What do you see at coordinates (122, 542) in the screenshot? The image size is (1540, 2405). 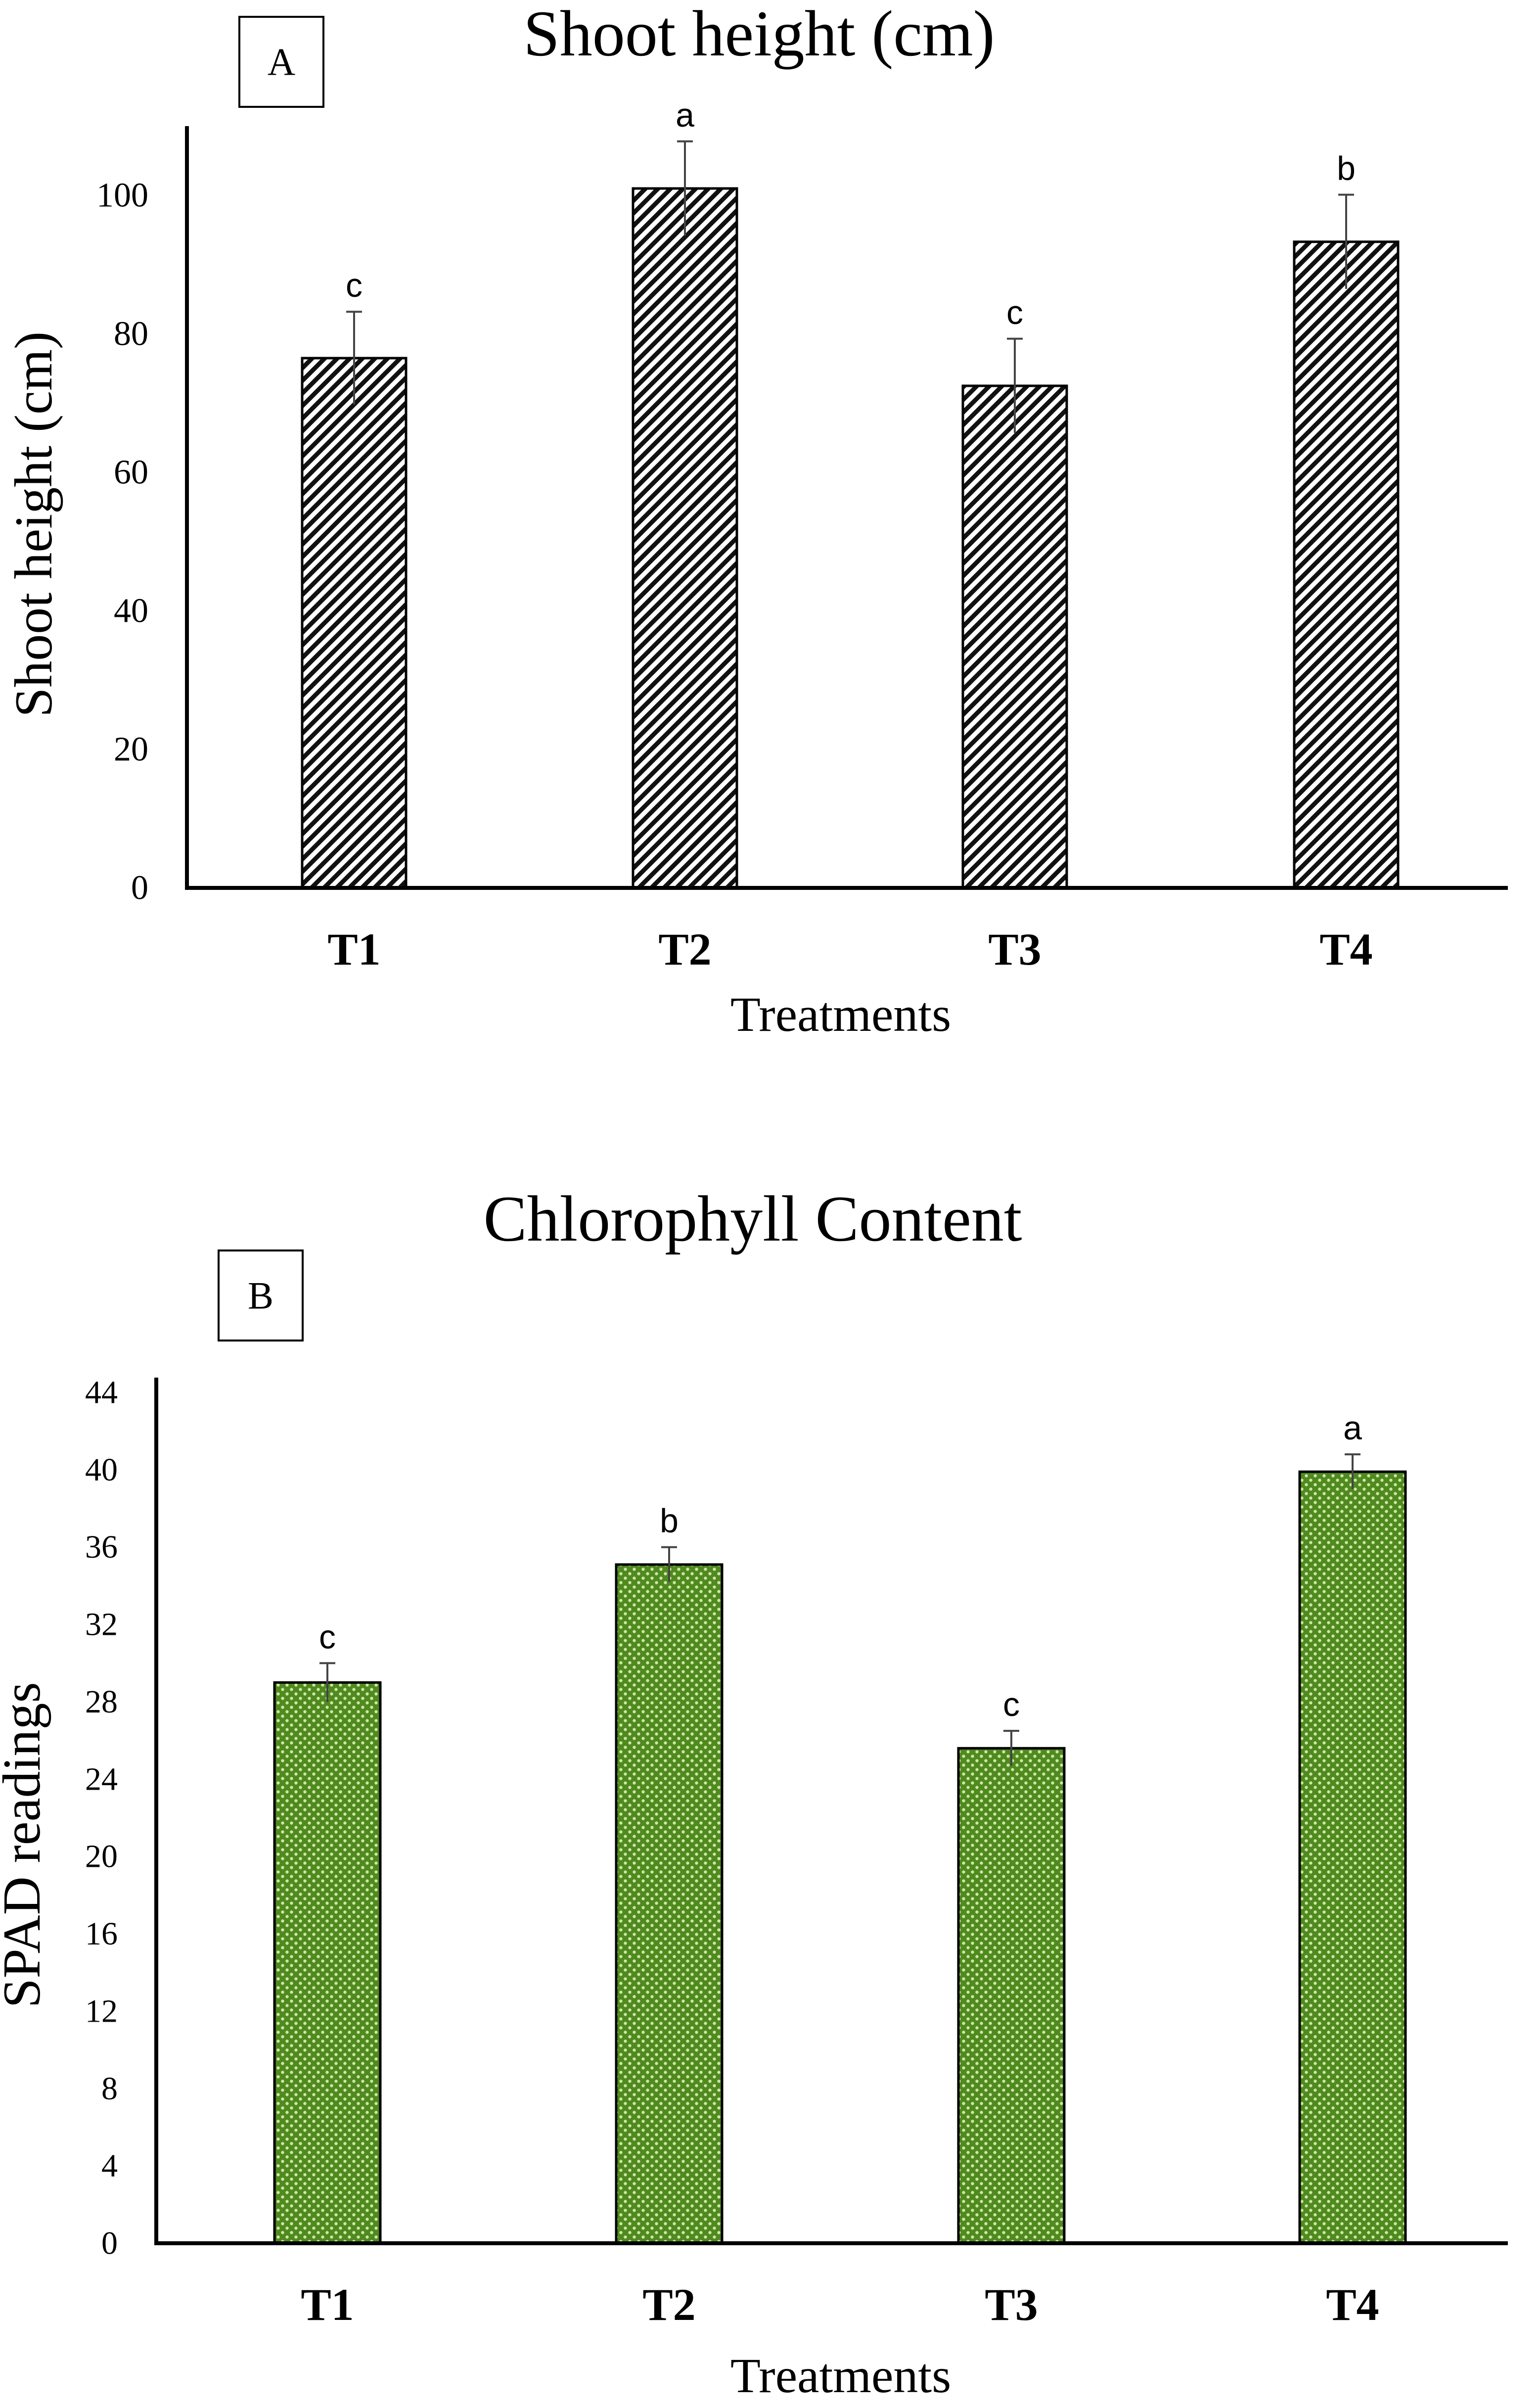 I see `chart-a-y-ticks: 0 20 40 60 80 100` at bounding box center [122, 542].